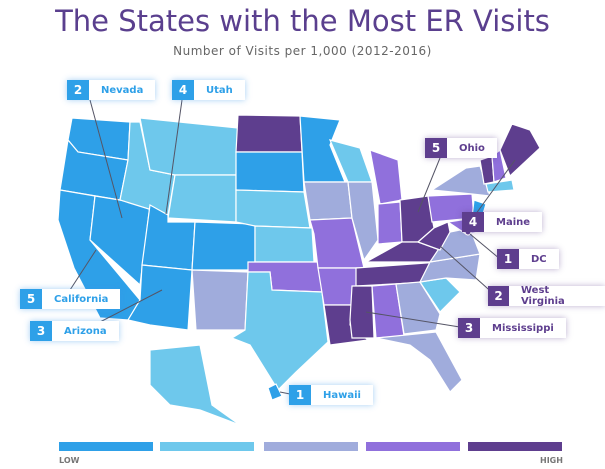  I want to click on callout-california: 5 California, so click(70, 299).